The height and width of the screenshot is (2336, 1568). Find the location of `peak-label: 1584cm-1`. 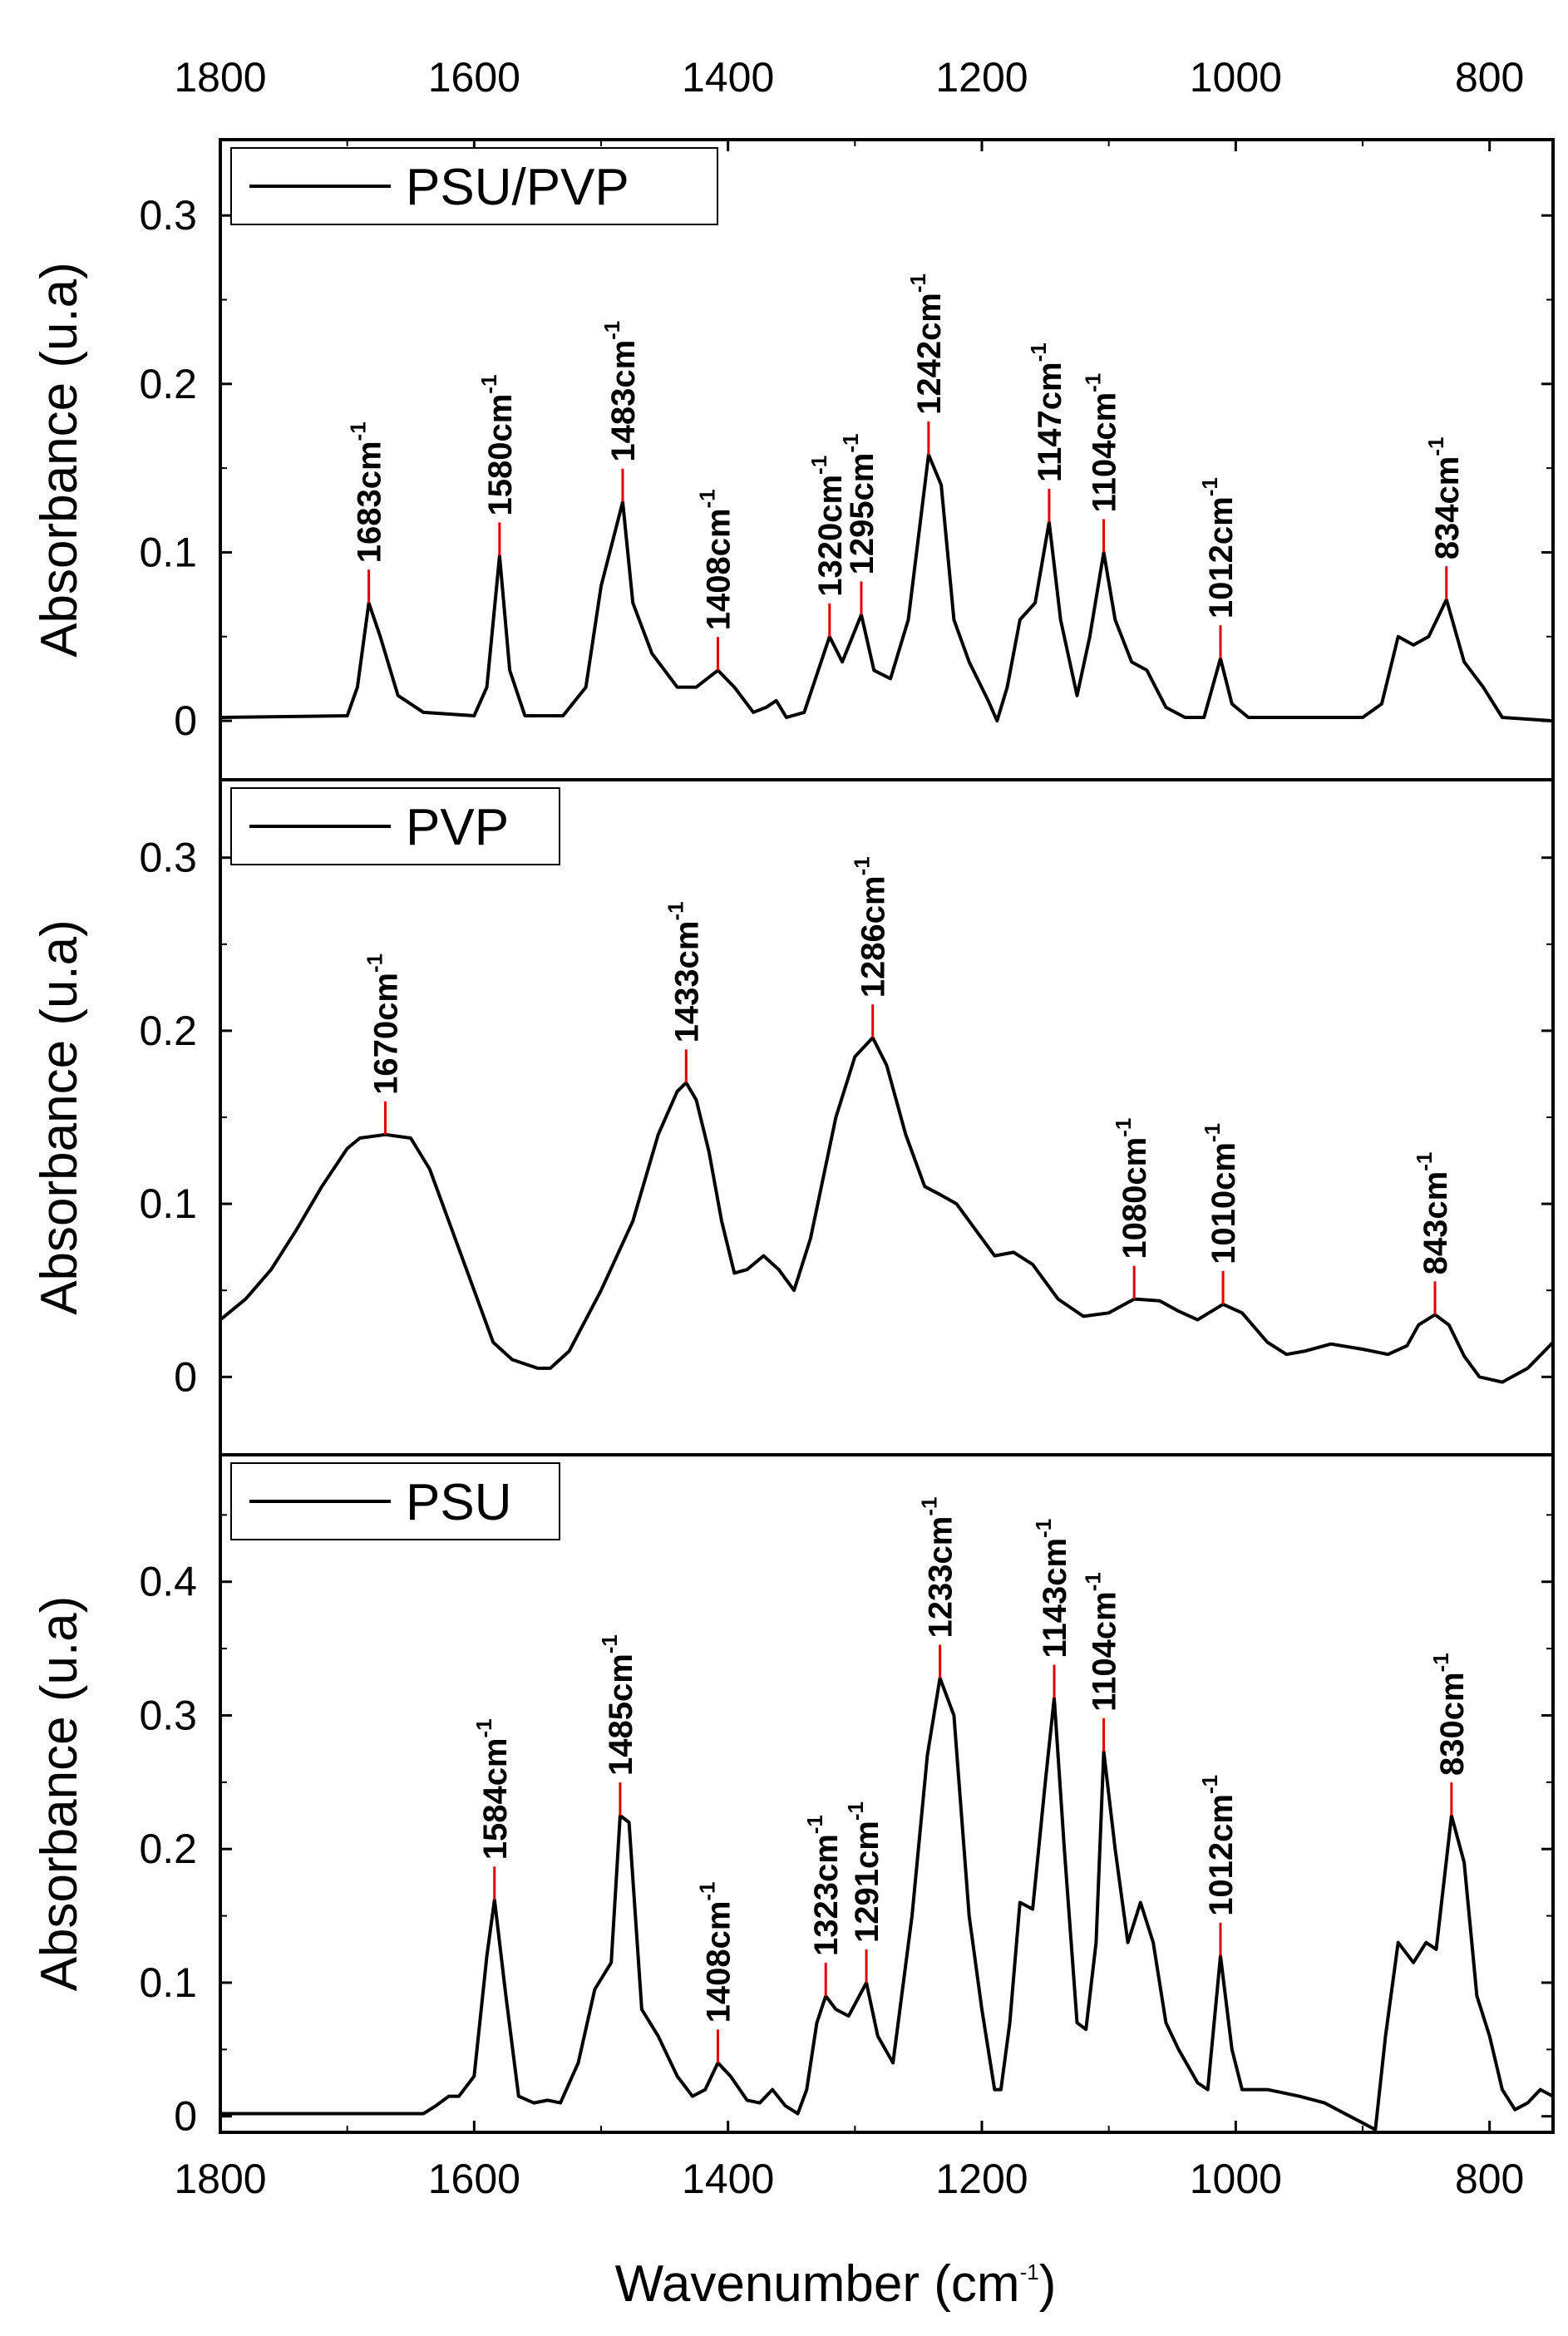

peak-label: 1584cm-1 is located at coordinates (493, 1789).